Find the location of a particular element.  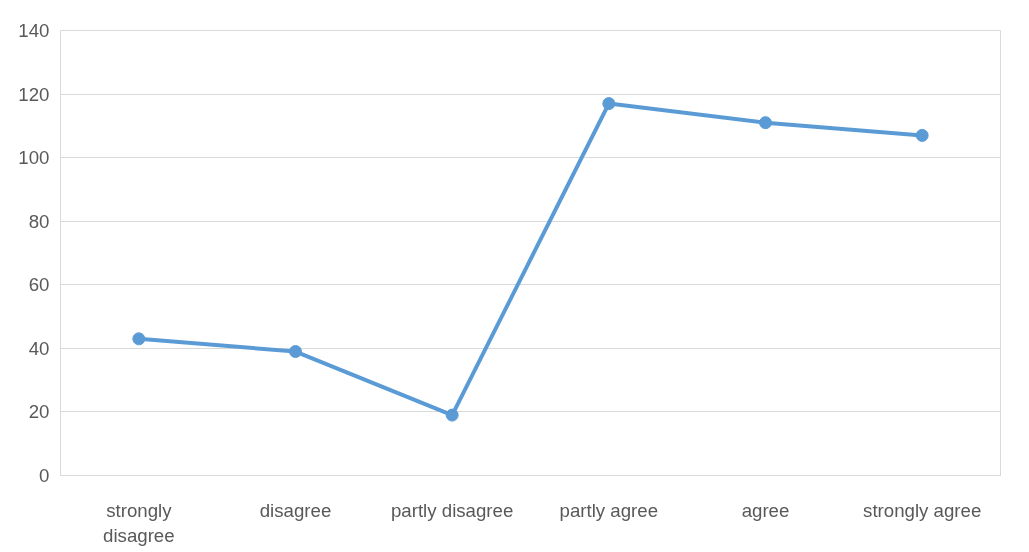

x-tick-label: partly disagree is located at coordinates (452, 510).